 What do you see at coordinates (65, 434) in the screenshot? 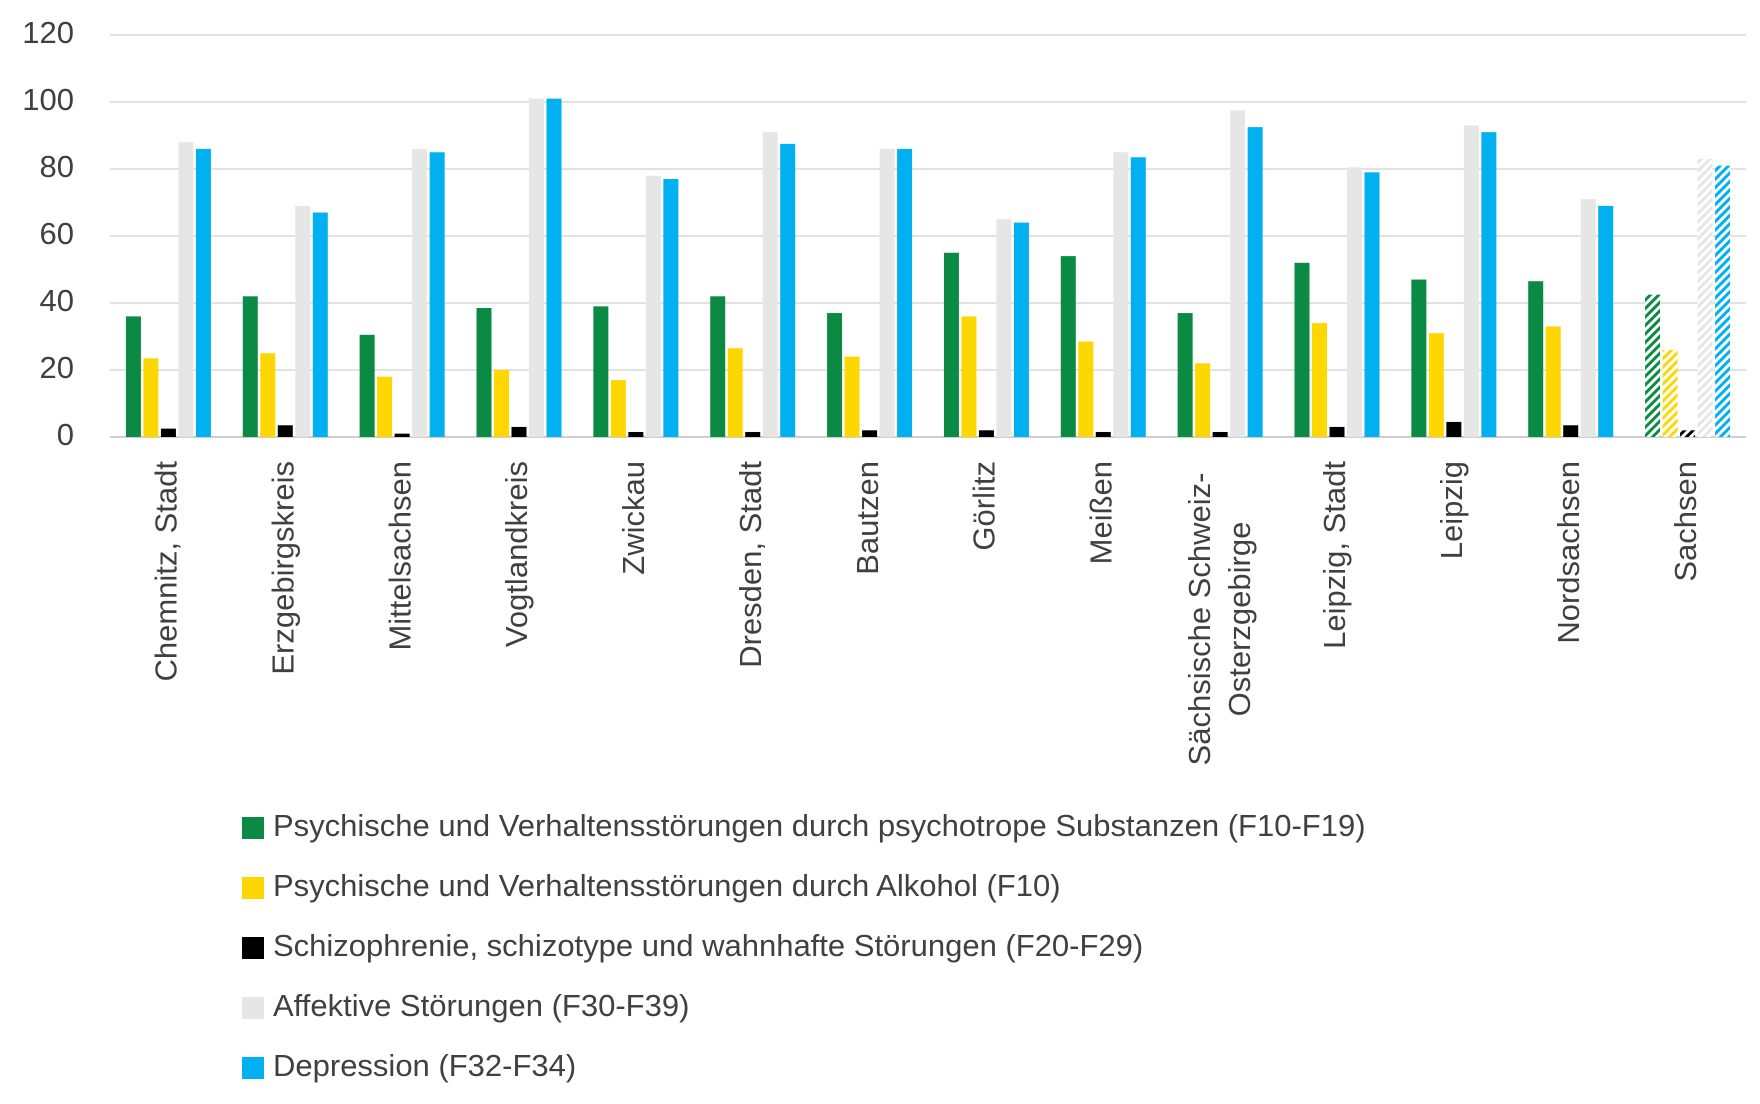
I see `y-tick-label: 0` at bounding box center [65, 434].